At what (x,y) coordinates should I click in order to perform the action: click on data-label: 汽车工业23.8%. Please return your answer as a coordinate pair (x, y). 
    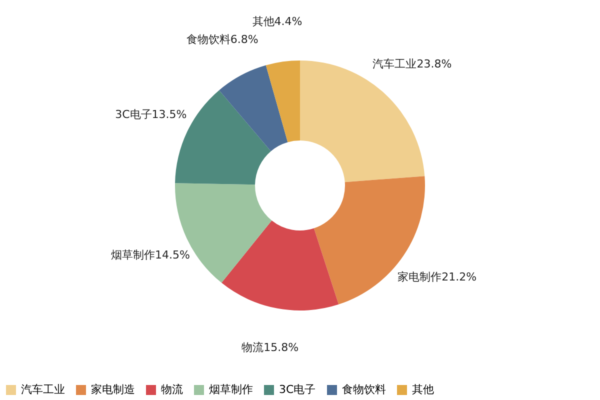
    Looking at the image, I should click on (412, 64).